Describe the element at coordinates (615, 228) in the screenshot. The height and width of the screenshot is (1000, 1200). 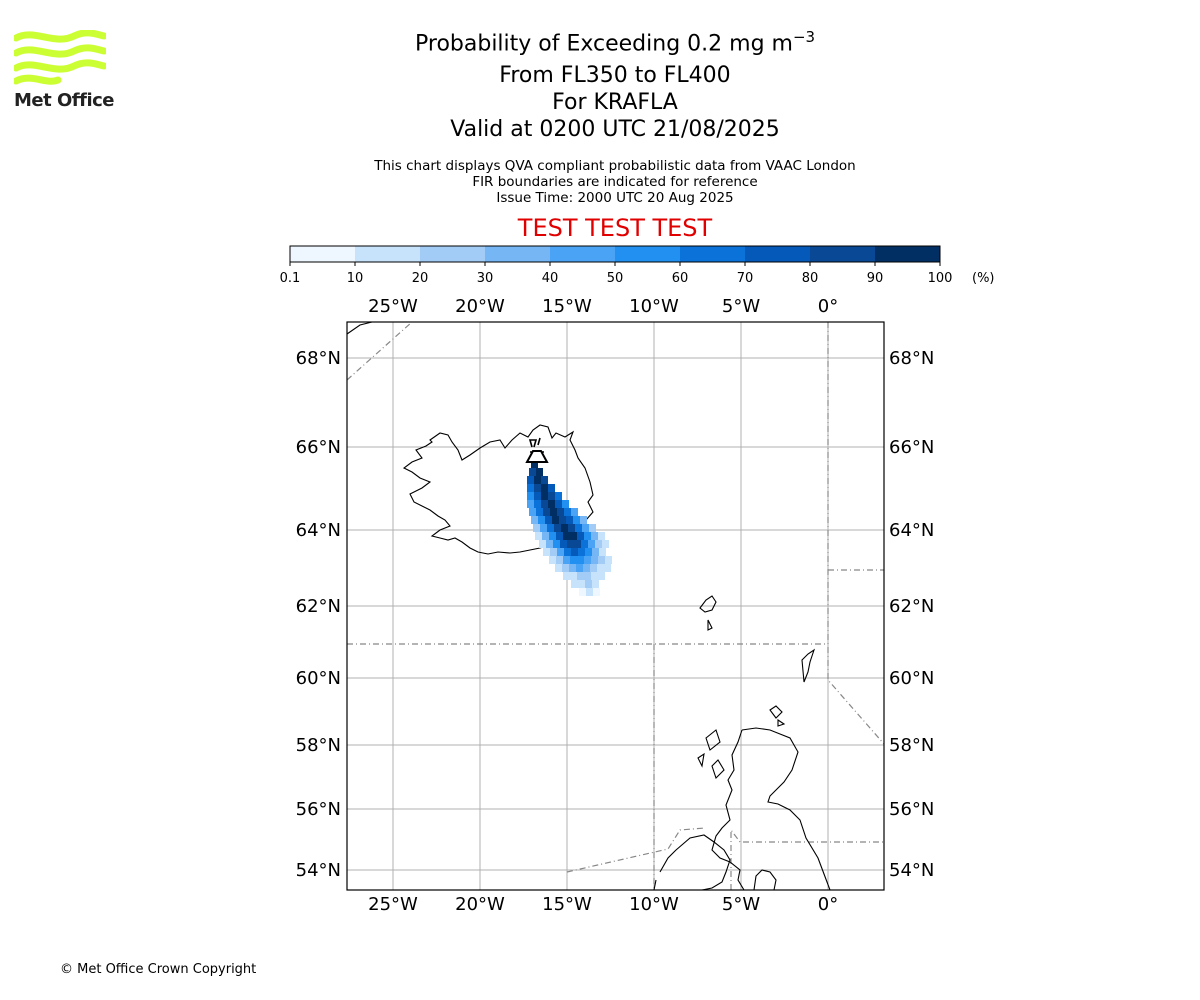
I see `test-banner: TEST TEST TEST` at that location.